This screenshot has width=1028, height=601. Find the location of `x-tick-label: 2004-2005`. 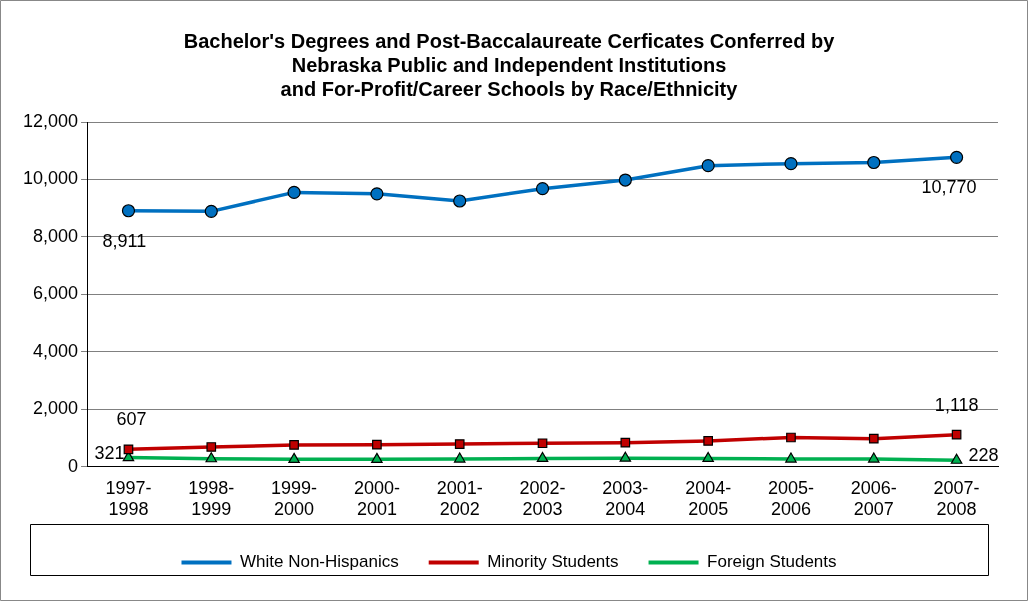

x-tick-label: 2004-2005 is located at coordinates (708, 498).